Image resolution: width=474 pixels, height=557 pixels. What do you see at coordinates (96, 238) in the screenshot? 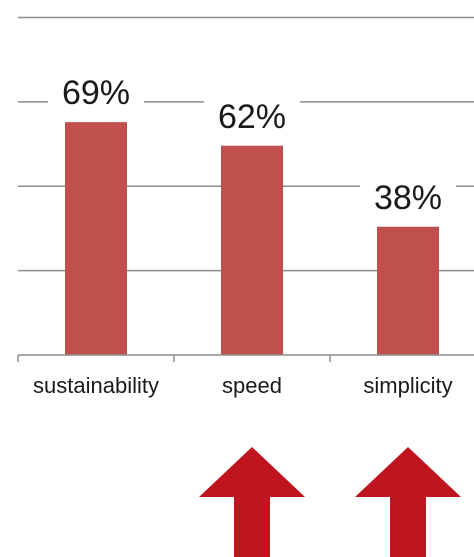
I see `bar-sustainability` at bounding box center [96, 238].